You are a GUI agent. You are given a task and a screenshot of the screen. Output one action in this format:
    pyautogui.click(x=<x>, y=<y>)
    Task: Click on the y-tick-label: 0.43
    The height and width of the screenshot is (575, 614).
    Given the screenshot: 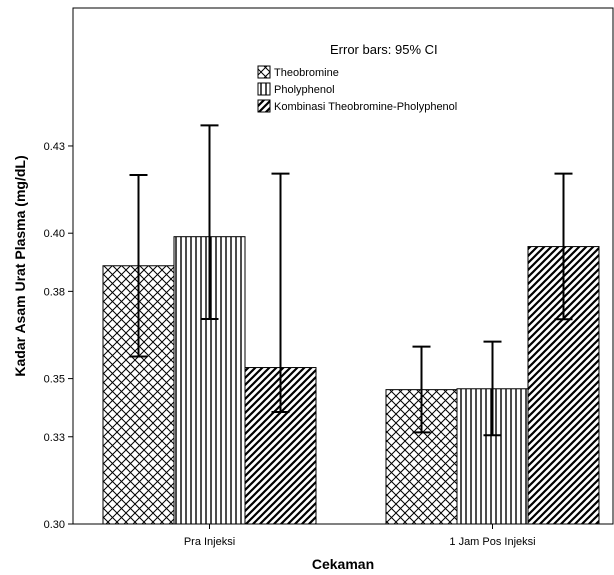 What is the action you would take?
    pyautogui.click(x=54, y=147)
    